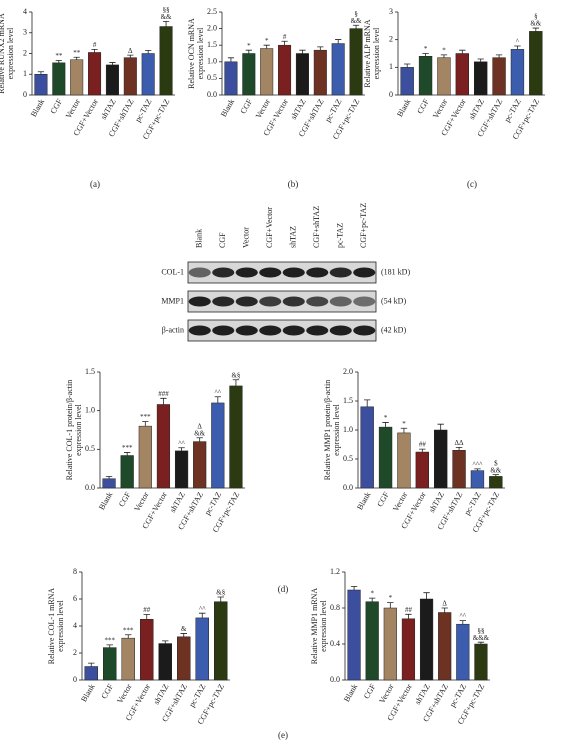  I want to click on blot-size-label: (181 kD), so click(395, 271).